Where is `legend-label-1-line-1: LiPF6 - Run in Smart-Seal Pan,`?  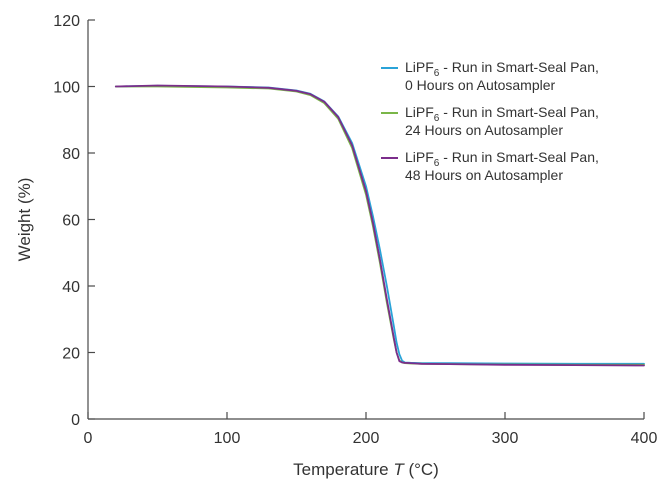 legend-label-1-line-1: LiPF6 - Run in Smart-Seal Pan, is located at coordinates (502, 114).